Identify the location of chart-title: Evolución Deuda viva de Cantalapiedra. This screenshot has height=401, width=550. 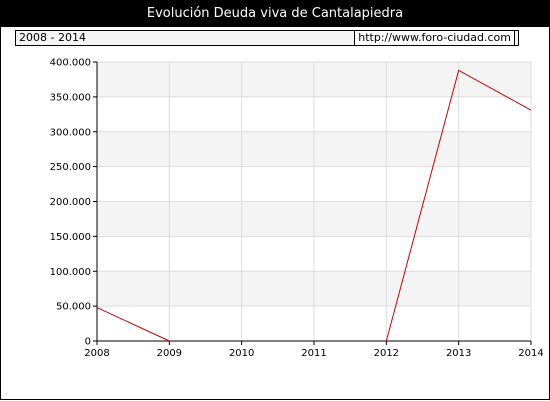
(275, 14).